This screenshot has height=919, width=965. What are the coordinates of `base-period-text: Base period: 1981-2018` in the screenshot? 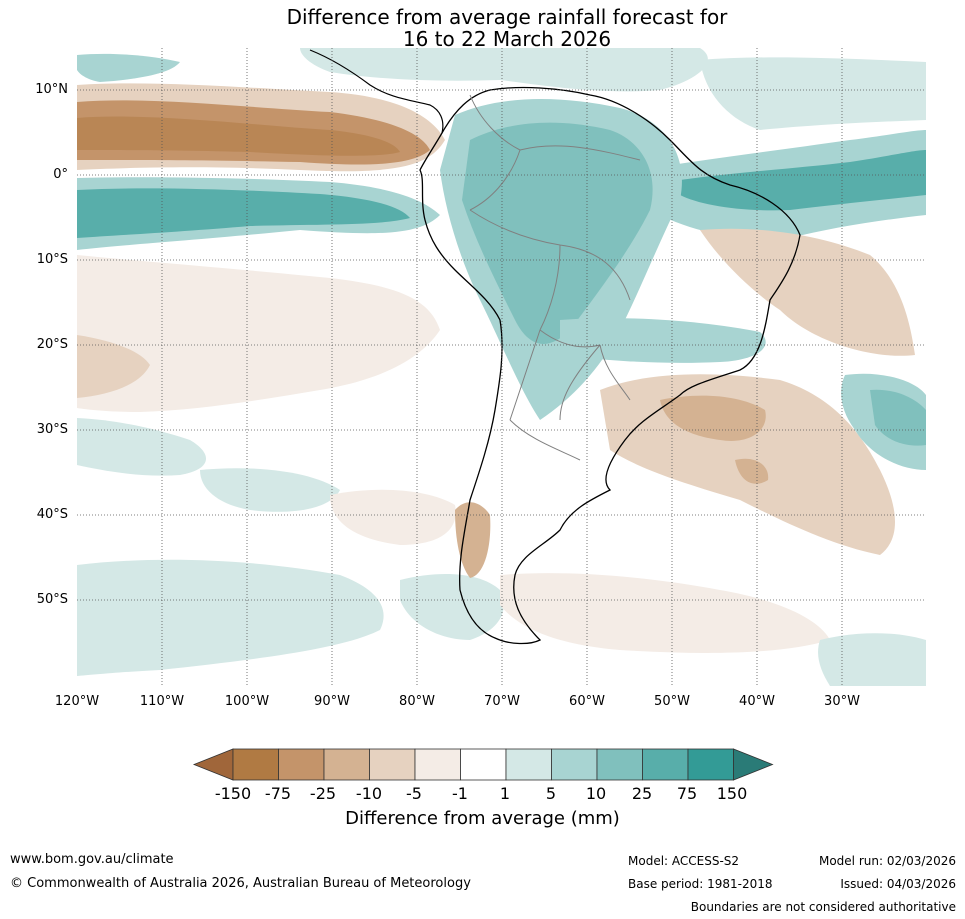 It's located at (700, 884).